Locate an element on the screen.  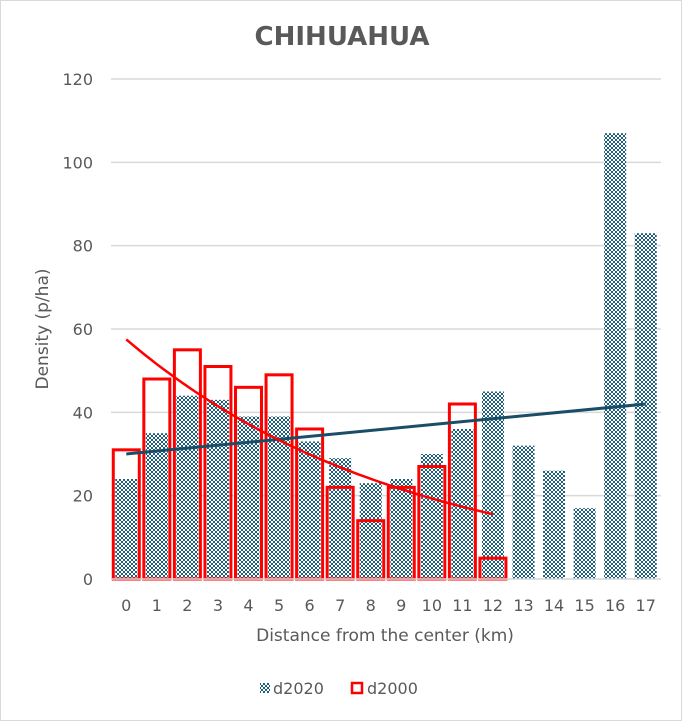
legend: d2020 d2000 is located at coordinates (339, 688).